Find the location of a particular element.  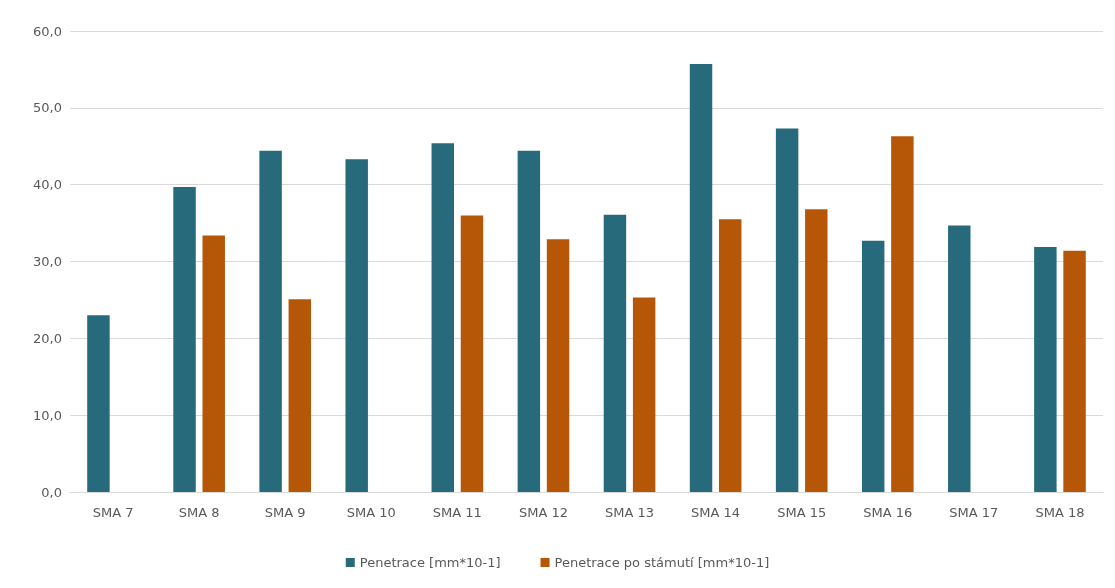

x-tick-label: SMA 8 is located at coordinates (199, 512).